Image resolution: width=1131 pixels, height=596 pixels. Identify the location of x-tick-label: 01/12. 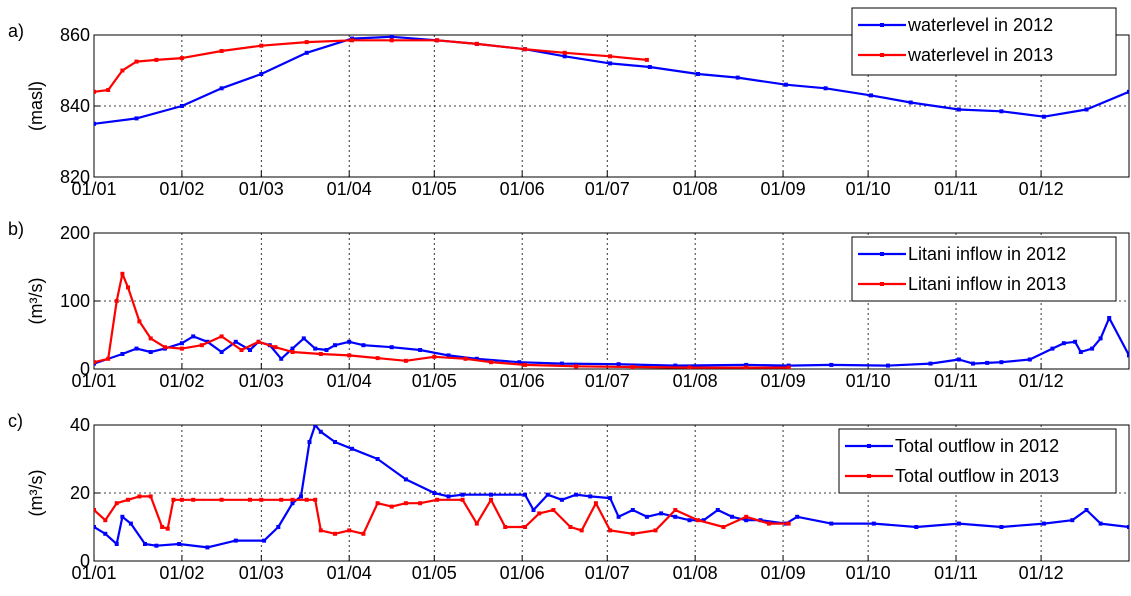
(1041, 189).